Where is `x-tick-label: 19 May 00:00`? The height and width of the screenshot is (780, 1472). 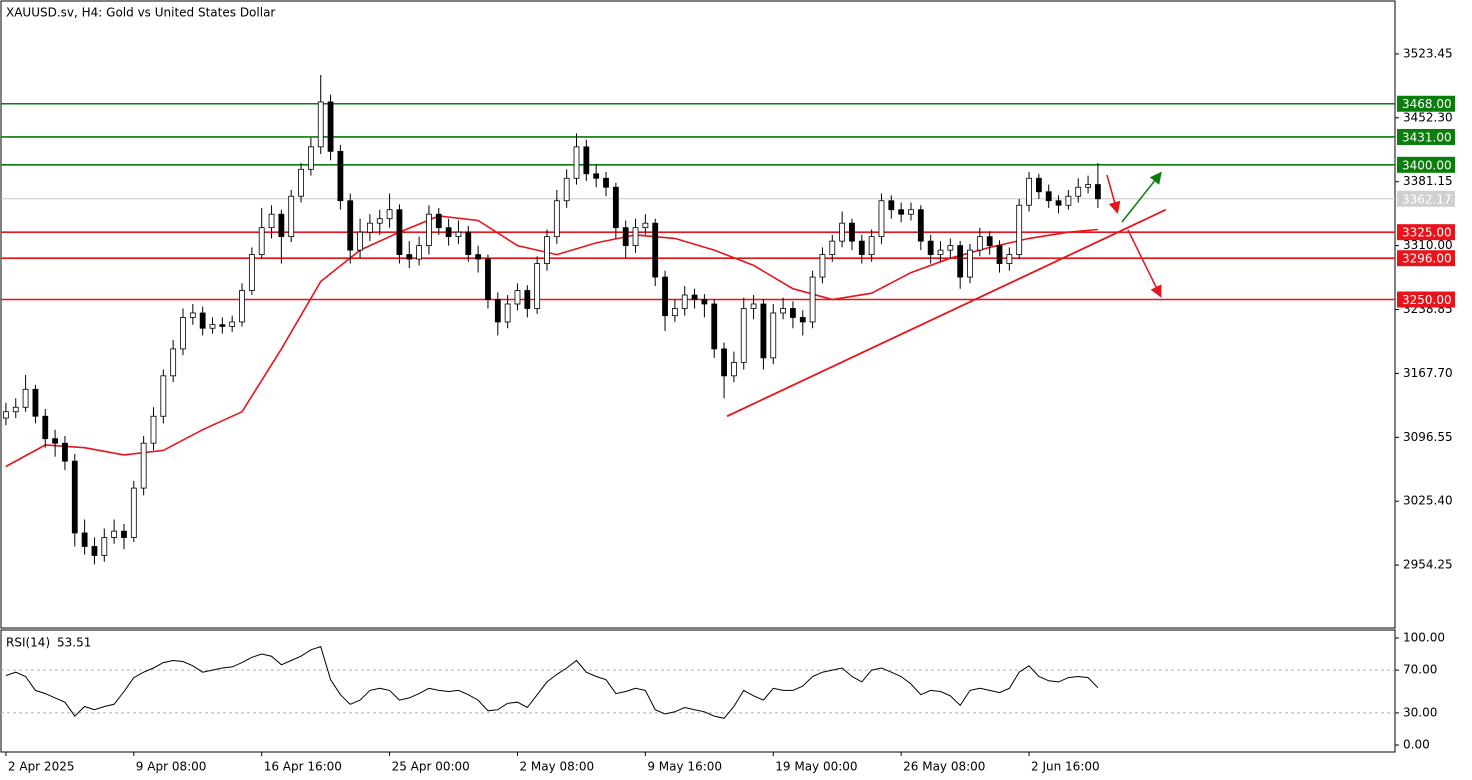 x-tick-label: 19 May 00:00 is located at coordinates (816, 767).